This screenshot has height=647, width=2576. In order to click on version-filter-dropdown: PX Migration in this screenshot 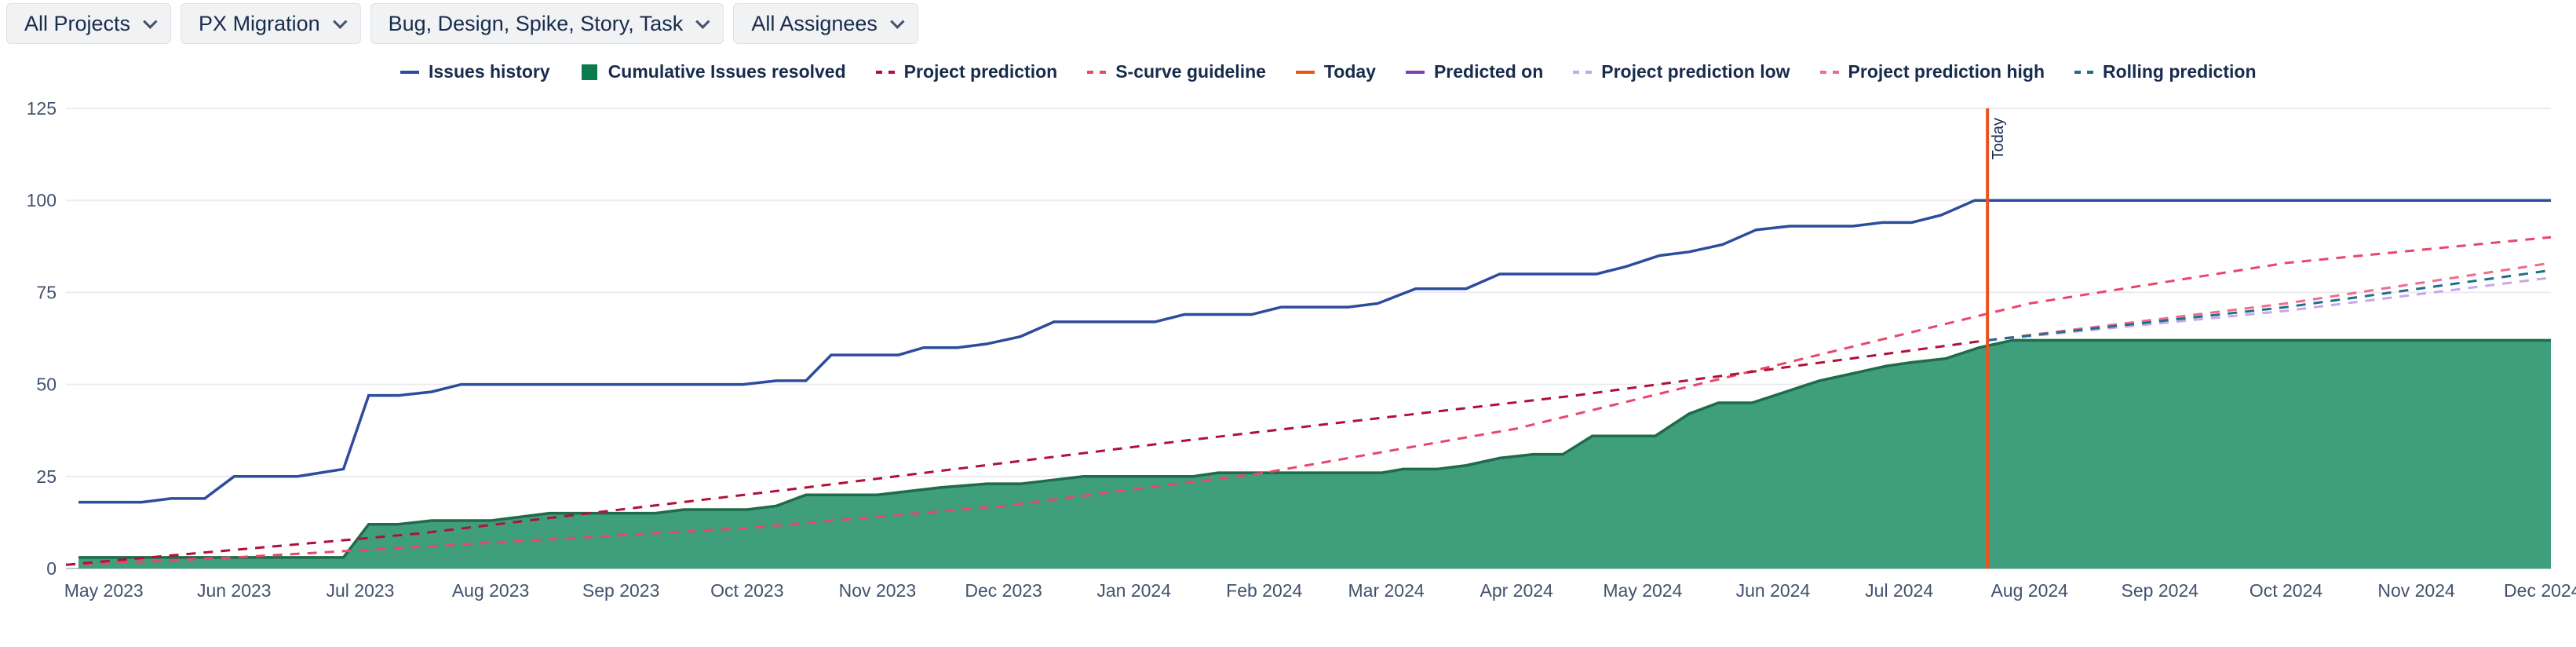, I will do `click(271, 24)`.